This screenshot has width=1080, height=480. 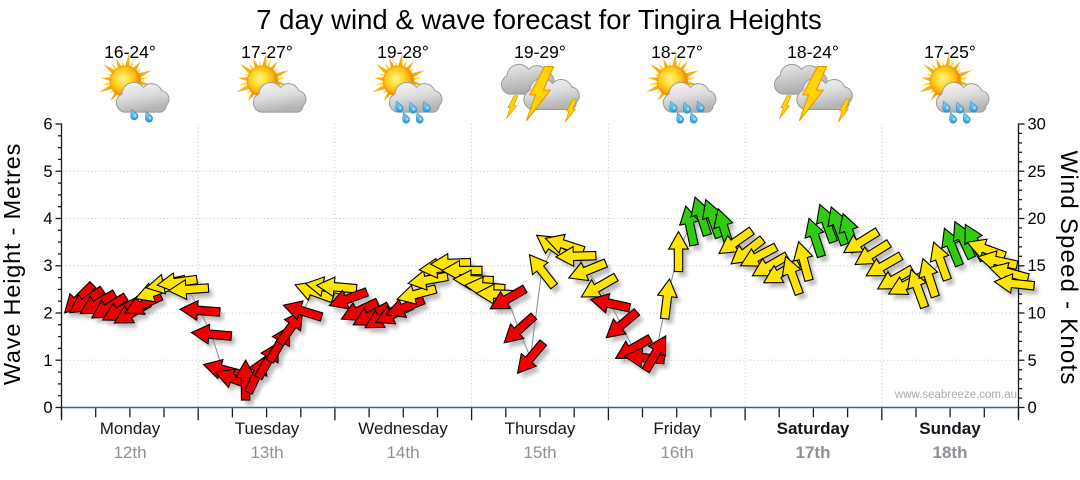 What do you see at coordinates (47, 314) in the screenshot?
I see `svg-text: 2` at bounding box center [47, 314].